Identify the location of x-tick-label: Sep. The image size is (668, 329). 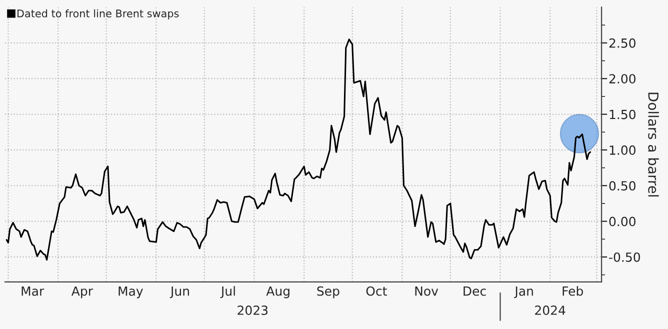
(328, 292).